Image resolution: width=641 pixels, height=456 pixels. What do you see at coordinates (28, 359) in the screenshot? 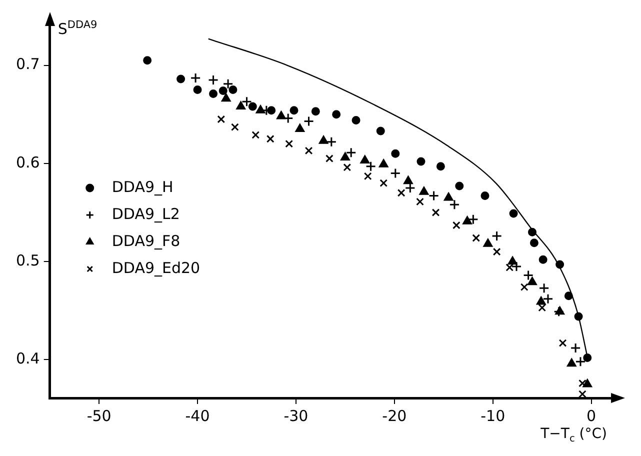
I see `y-tick-label: 0.4` at bounding box center [28, 359].